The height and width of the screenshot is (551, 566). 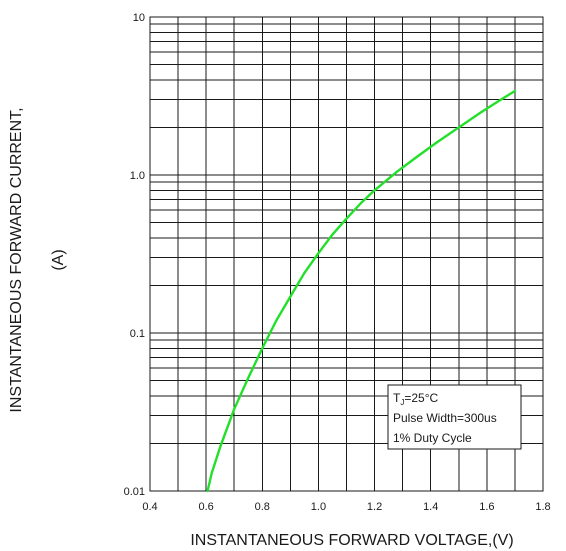 What do you see at coordinates (137, 334) in the screenshot?
I see `y-tick-label: 0.1` at bounding box center [137, 334].